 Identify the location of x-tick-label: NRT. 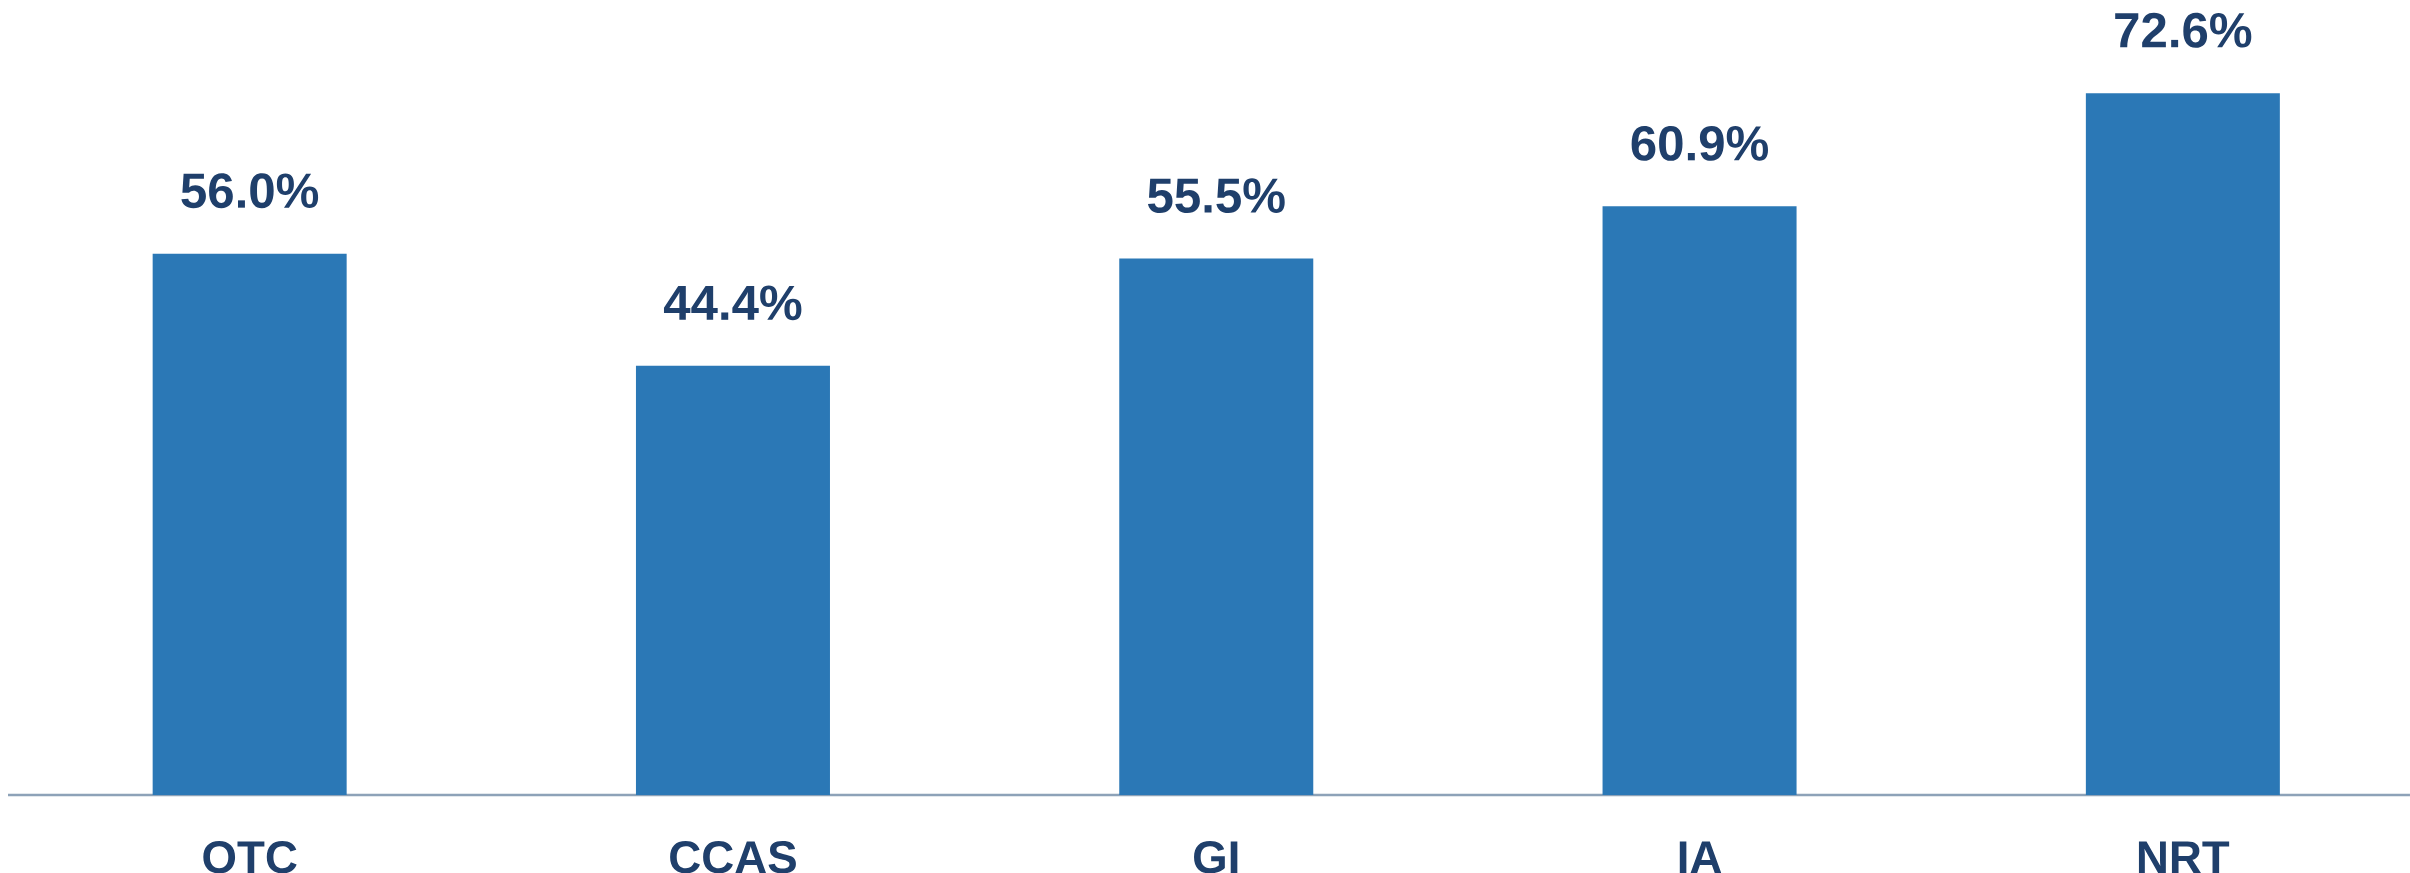
(2184, 857).